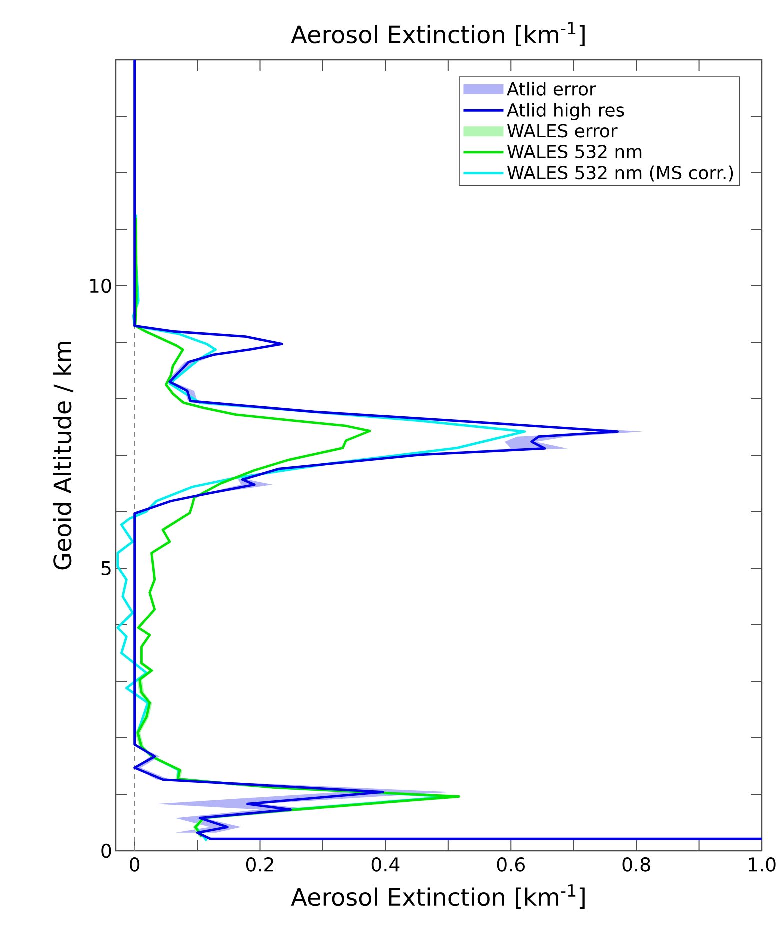 The width and height of the screenshot is (782, 945). Describe the element at coordinates (565, 111) in the screenshot. I see `legend-label: Atlid high res` at that location.